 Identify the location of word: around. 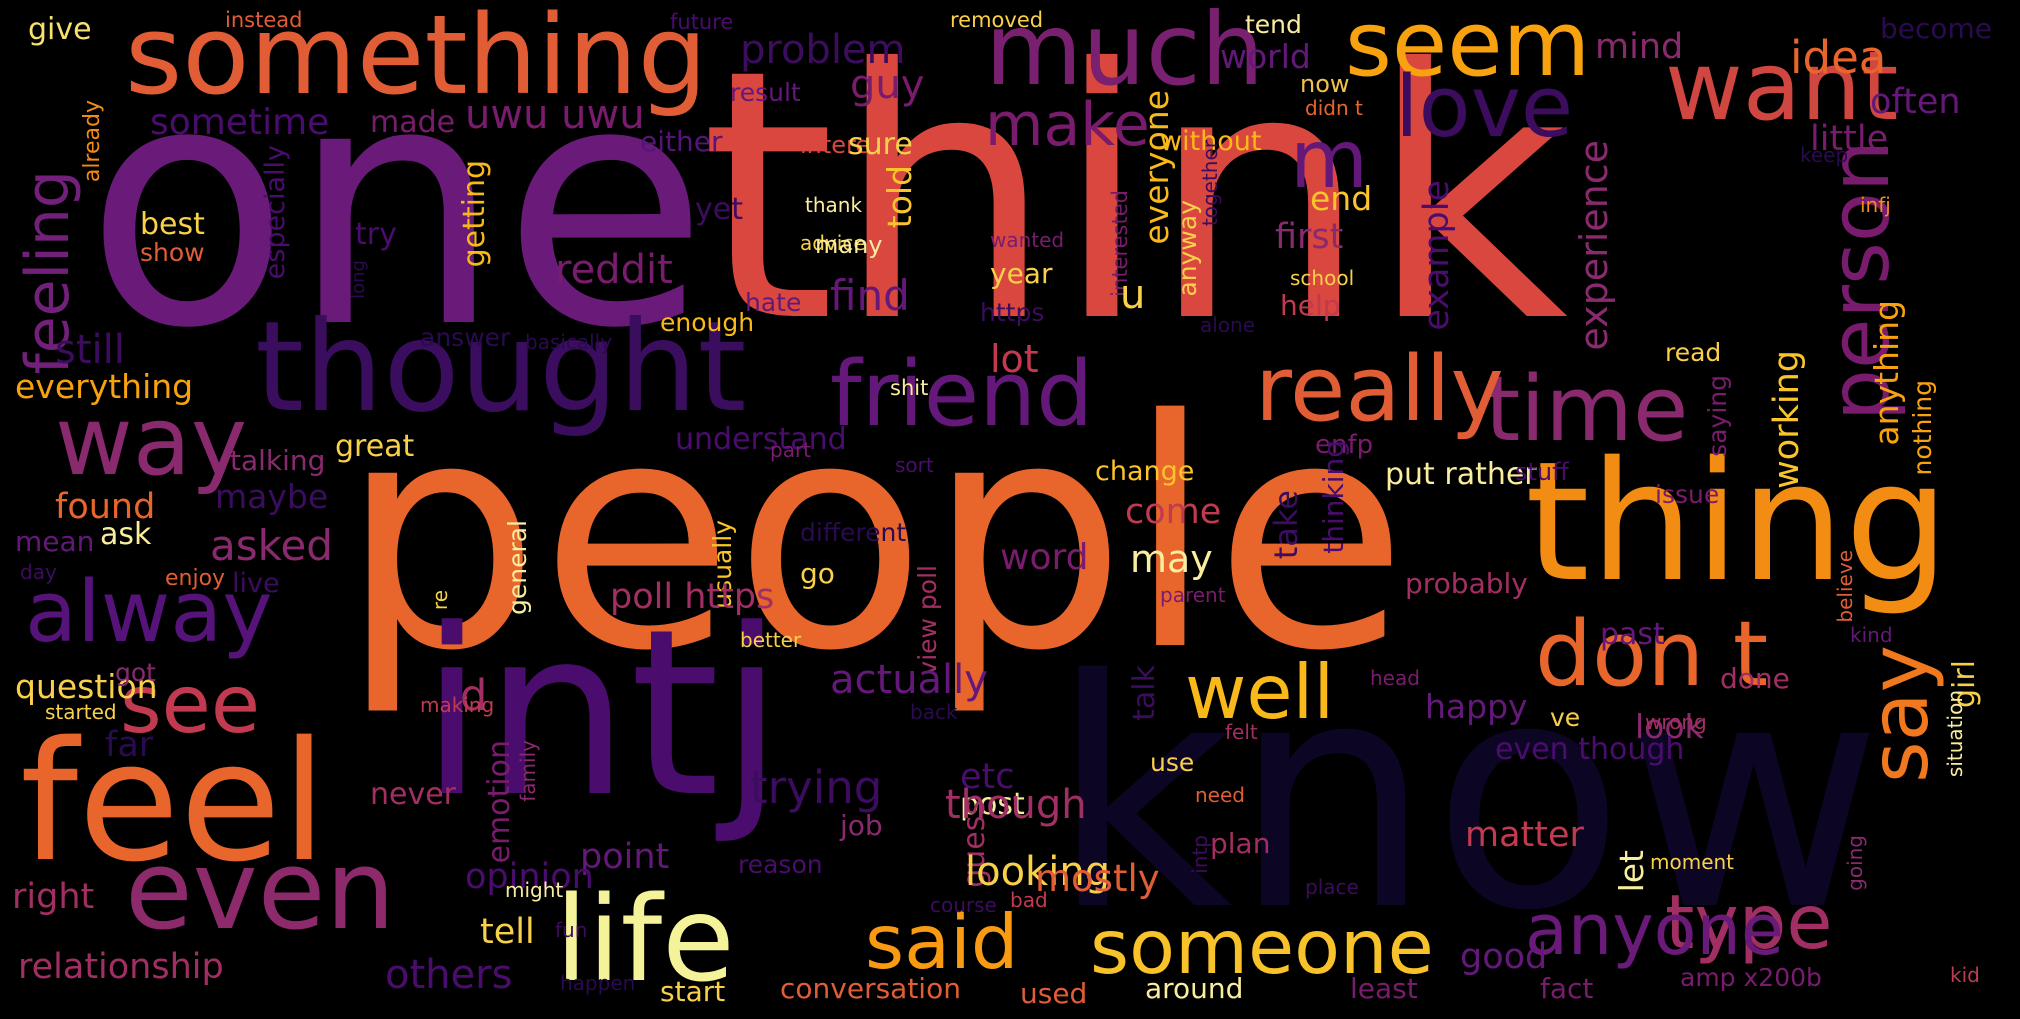
(1194, 988).